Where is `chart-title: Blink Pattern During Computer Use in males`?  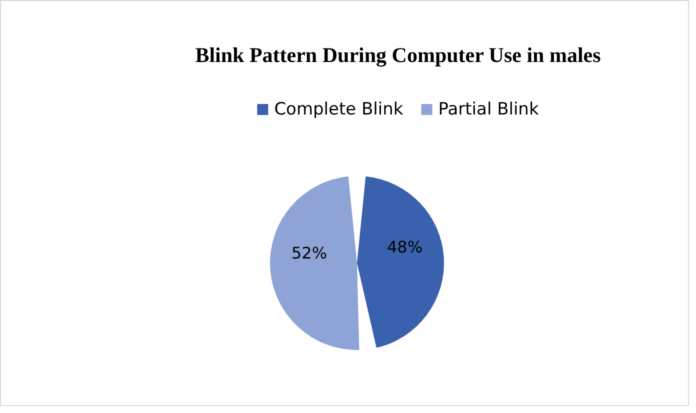 chart-title: Blink Pattern During Computer Use in males is located at coordinates (398, 55).